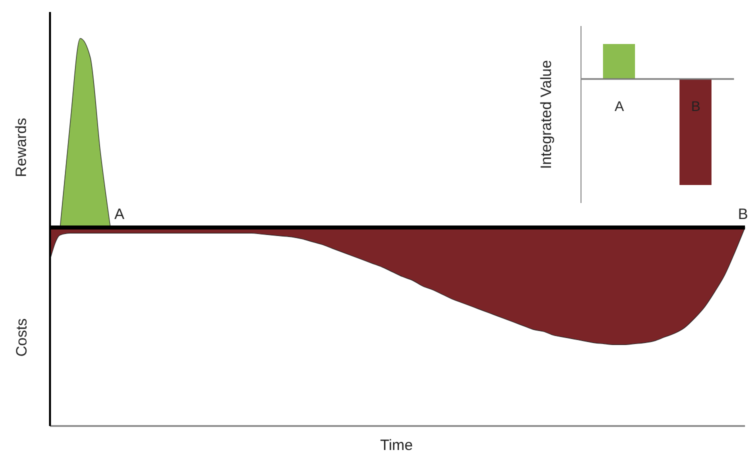 Image resolution: width=752 pixels, height=461 pixels. I want to click on text: Costs, so click(22, 337).